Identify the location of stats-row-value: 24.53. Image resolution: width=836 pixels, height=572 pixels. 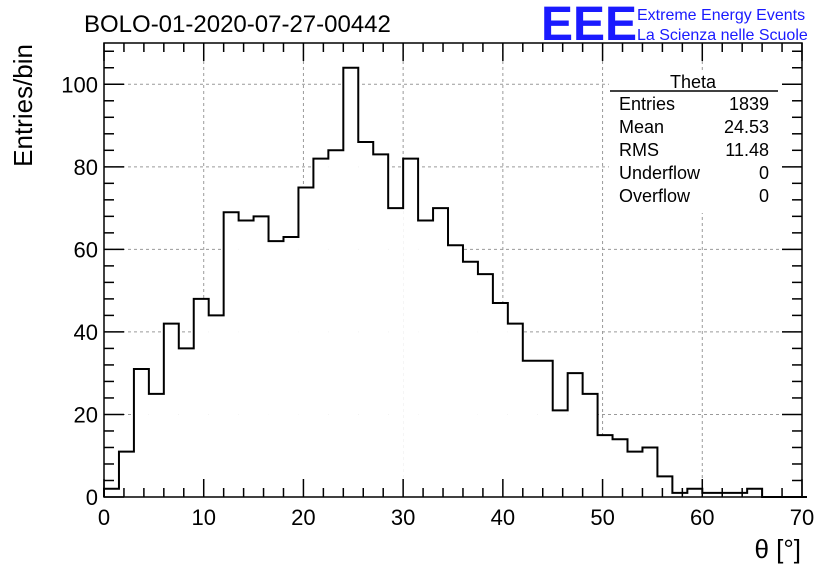
(746, 127).